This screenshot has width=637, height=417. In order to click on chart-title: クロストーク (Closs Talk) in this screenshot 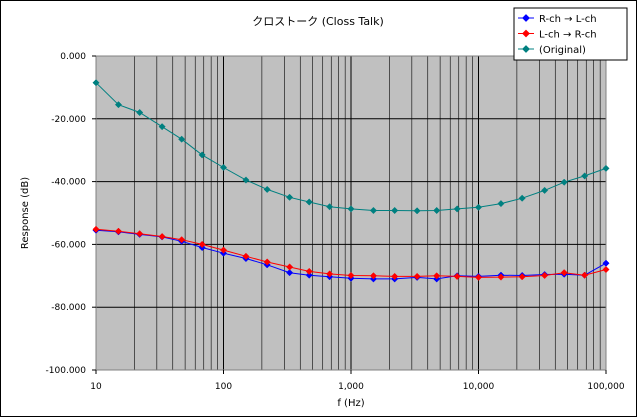, I will do `click(318, 21)`.